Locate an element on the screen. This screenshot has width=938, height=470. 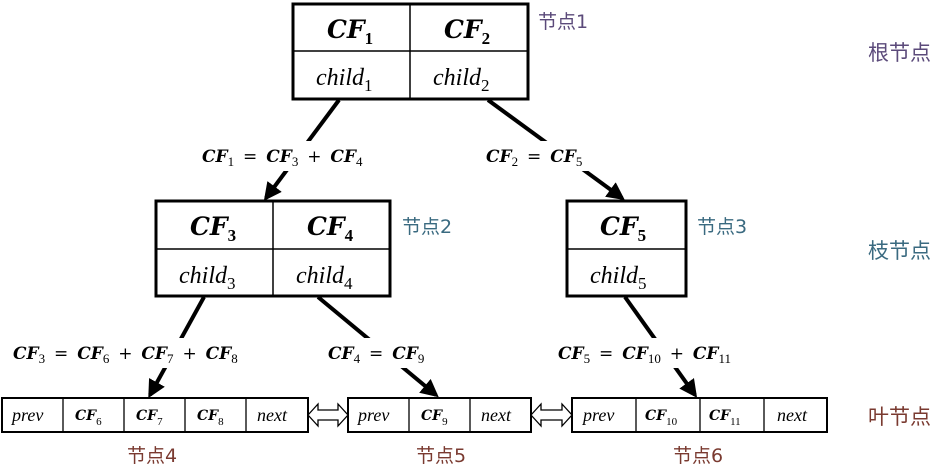
level-label-root: 根节点 is located at coordinates (899, 53).